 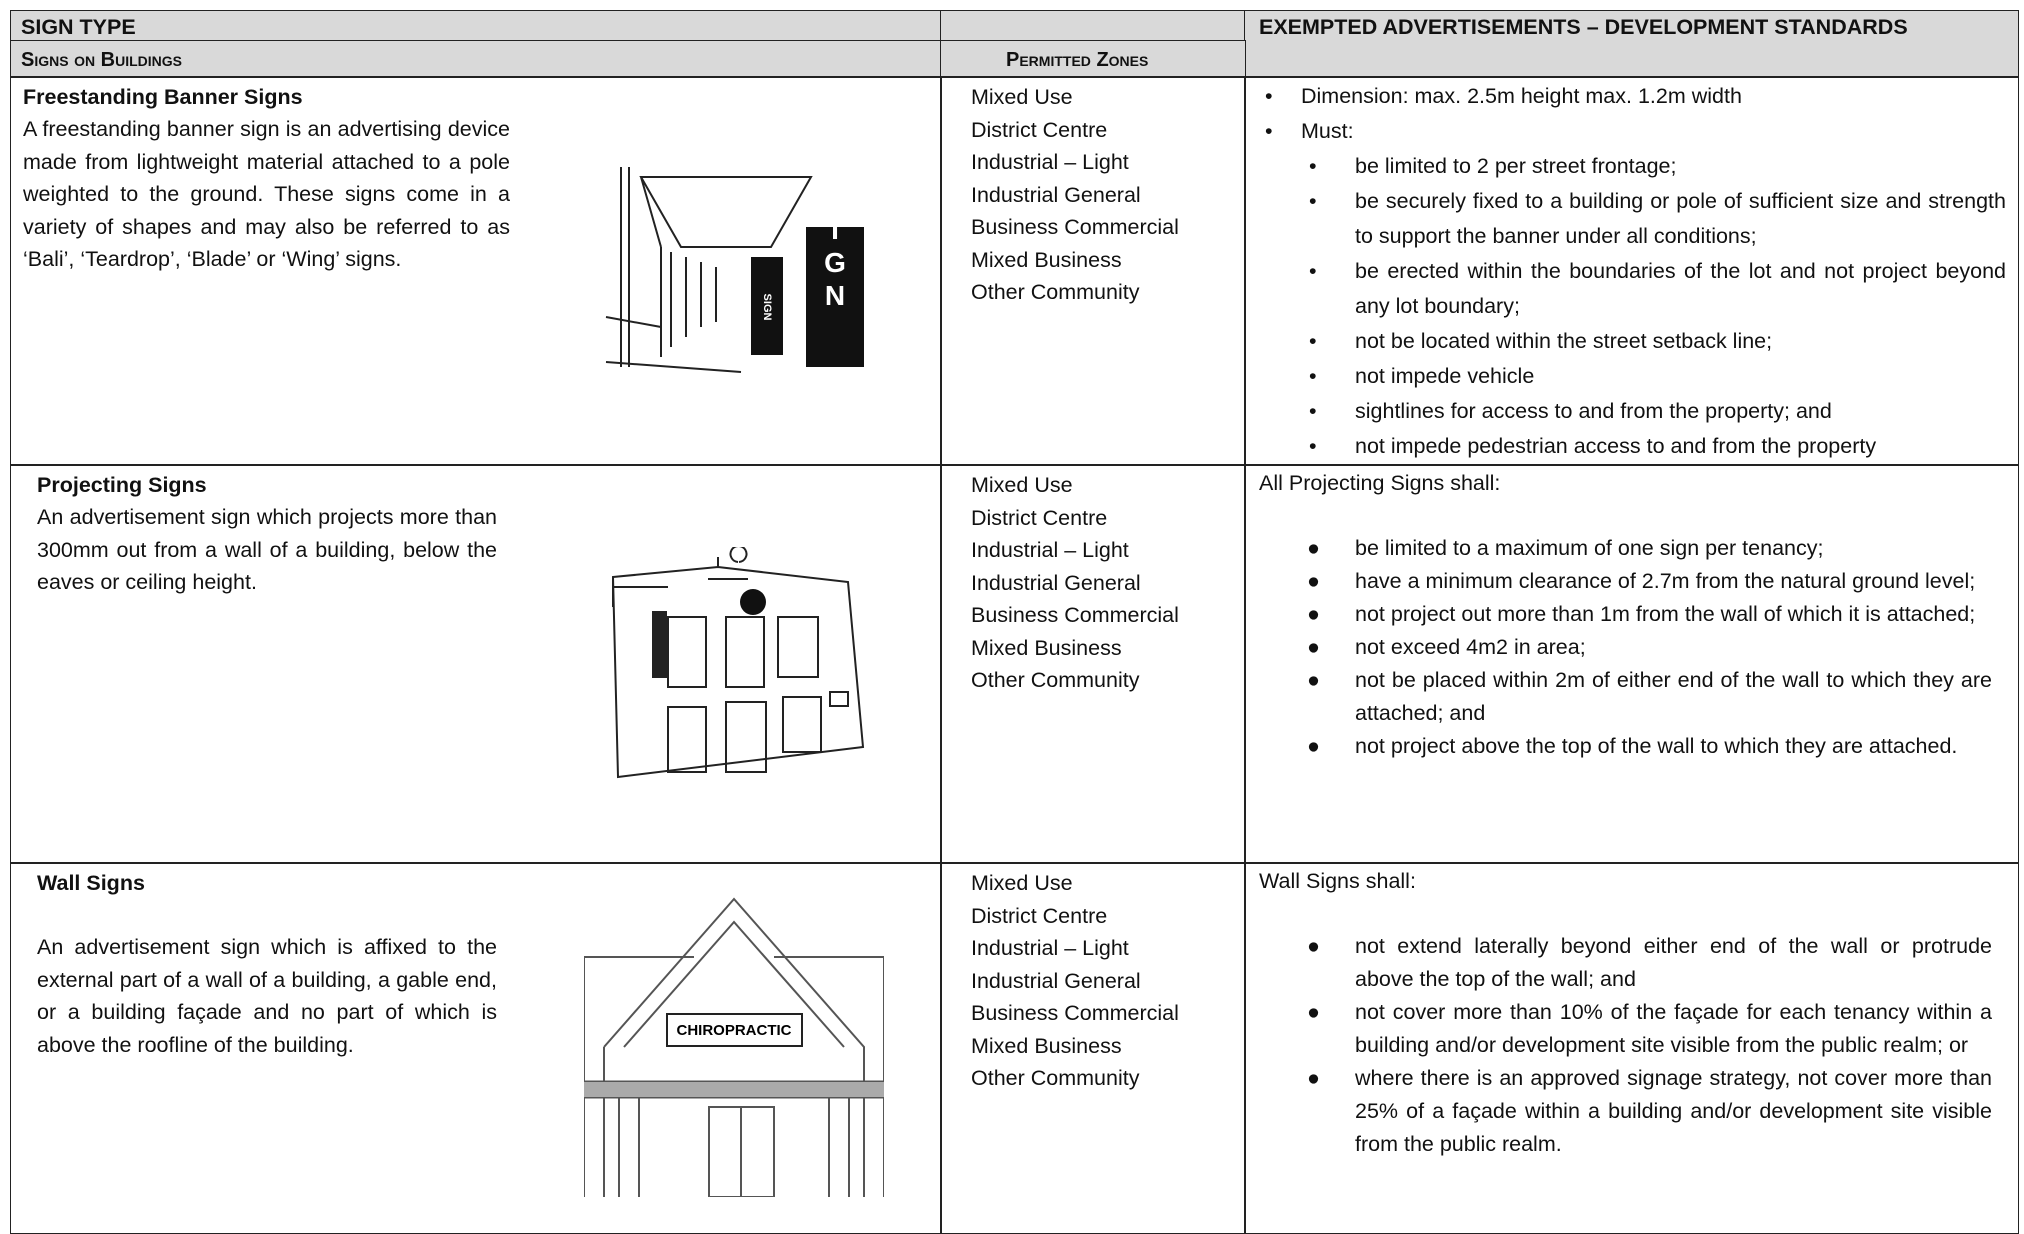 I want to click on wall-sign, so click(x=734, y=1030).